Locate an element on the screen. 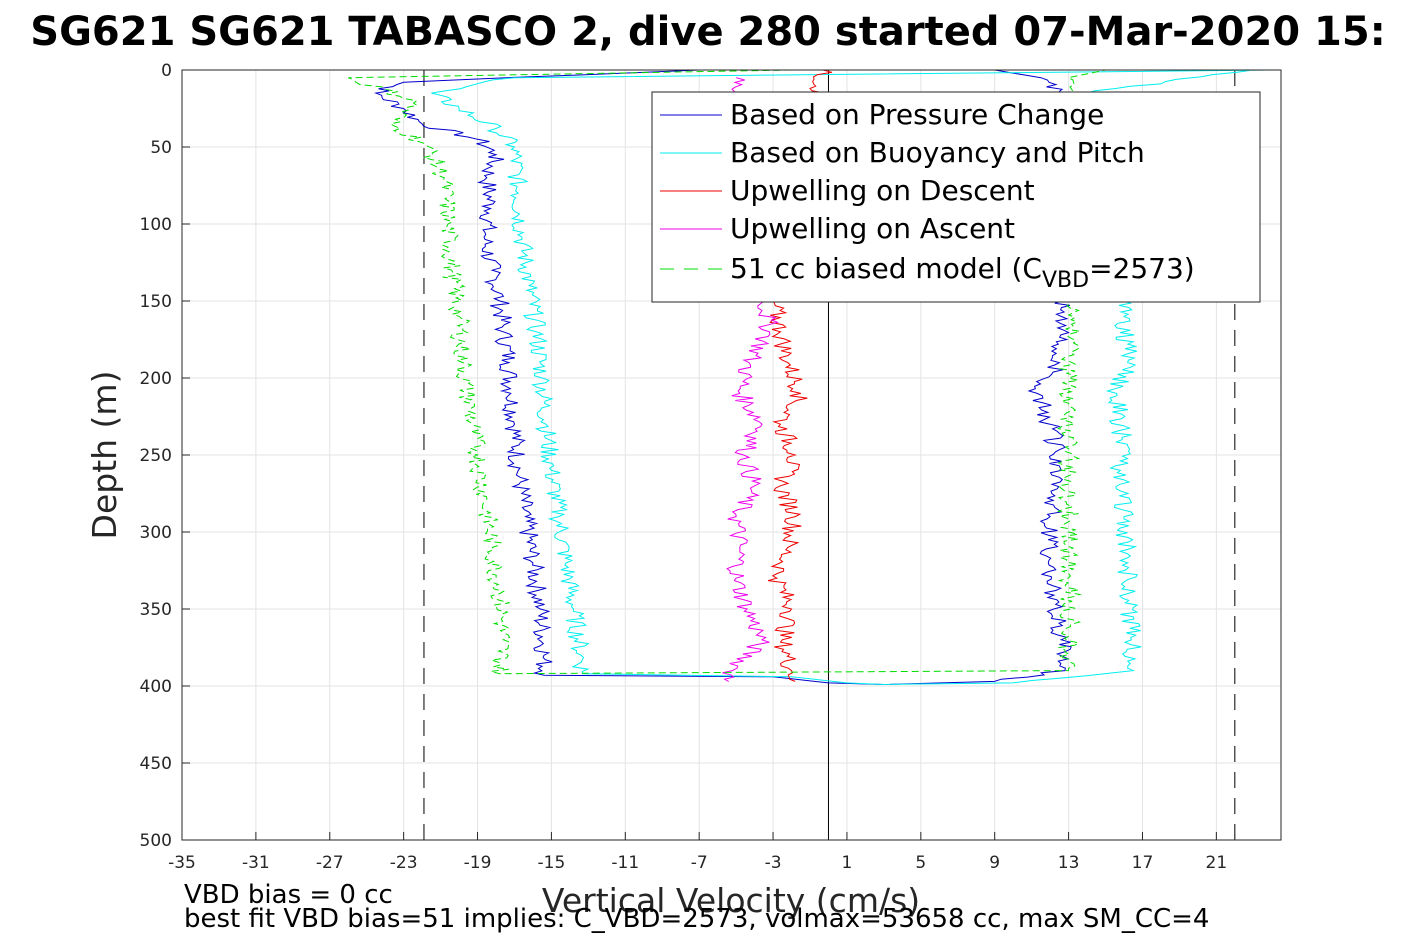 Image resolution: width=1417 pixels, height=945 pixels. x-tick-label: 1 is located at coordinates (847, 863).